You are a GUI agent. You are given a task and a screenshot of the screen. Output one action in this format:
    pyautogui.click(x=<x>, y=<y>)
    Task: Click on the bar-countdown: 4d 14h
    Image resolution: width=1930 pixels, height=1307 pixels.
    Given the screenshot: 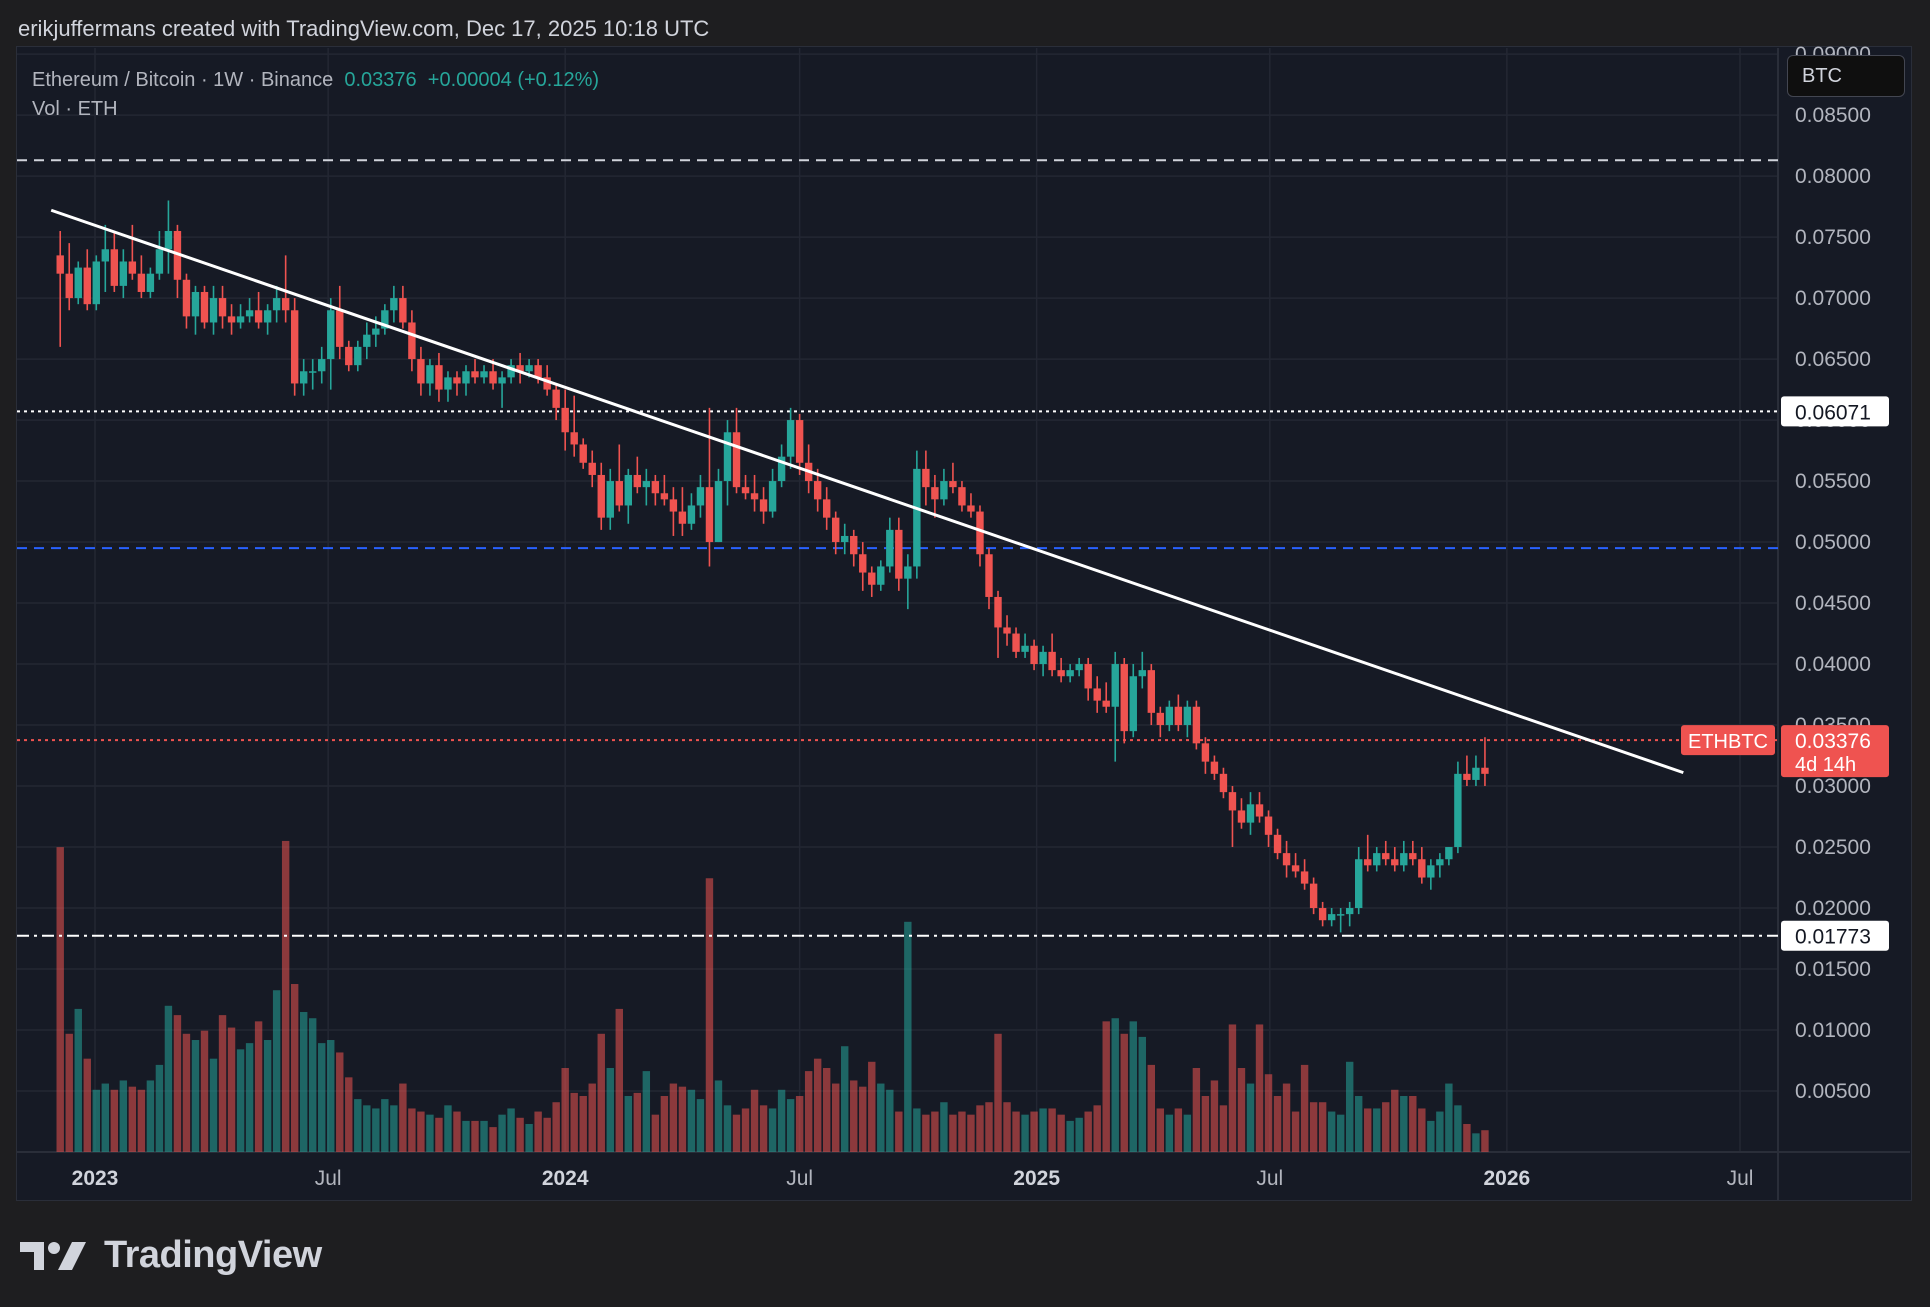 What is the action you would take?
    pyautogui.click(x=1825, y=765)
    